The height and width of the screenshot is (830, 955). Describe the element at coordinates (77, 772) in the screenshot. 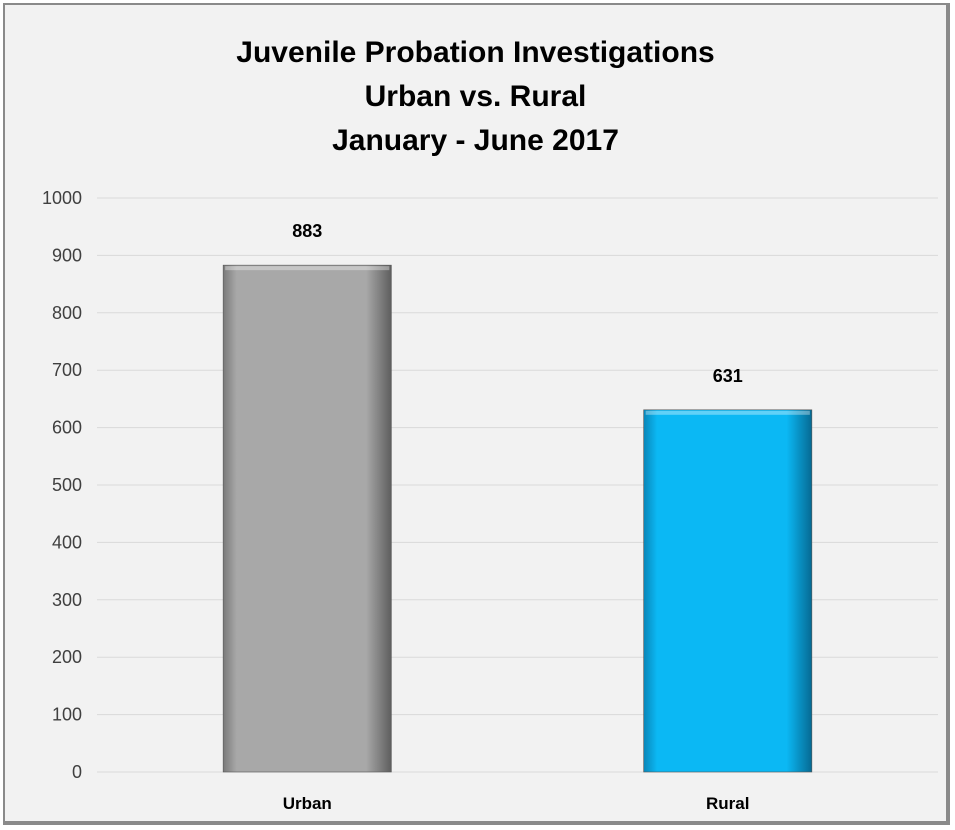

I see `y-tick-label: 0` at that location.